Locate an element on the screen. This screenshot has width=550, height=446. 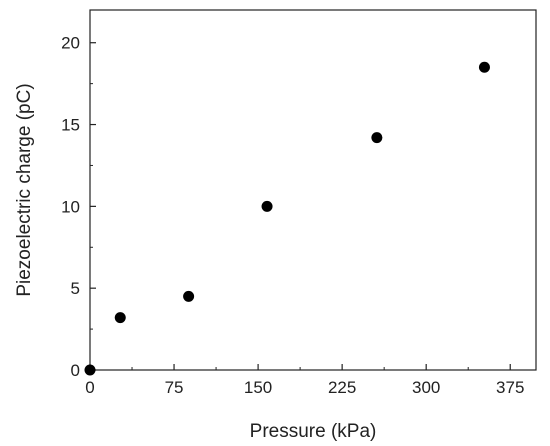
y-tick-label: 5 is located at coordinates (75, 288).